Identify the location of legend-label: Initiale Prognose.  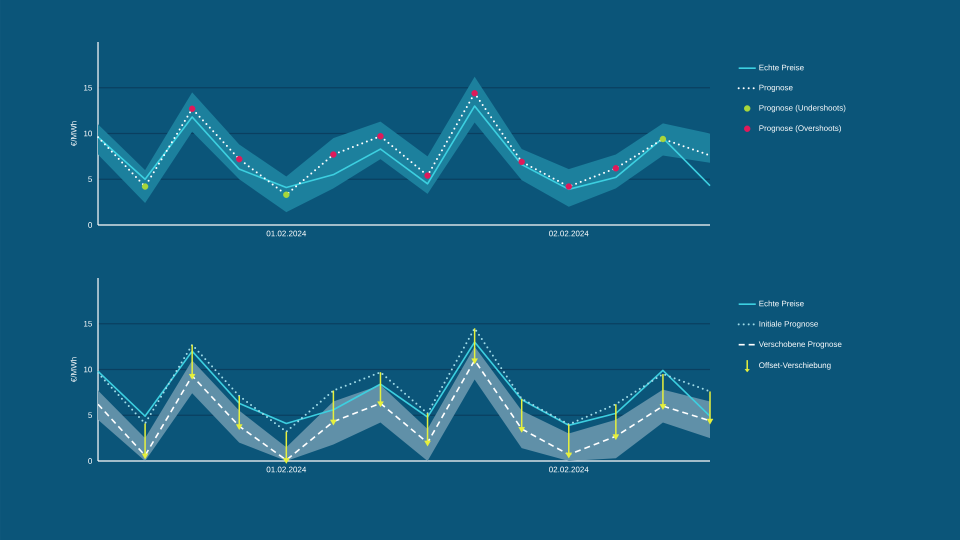
(788, 324).